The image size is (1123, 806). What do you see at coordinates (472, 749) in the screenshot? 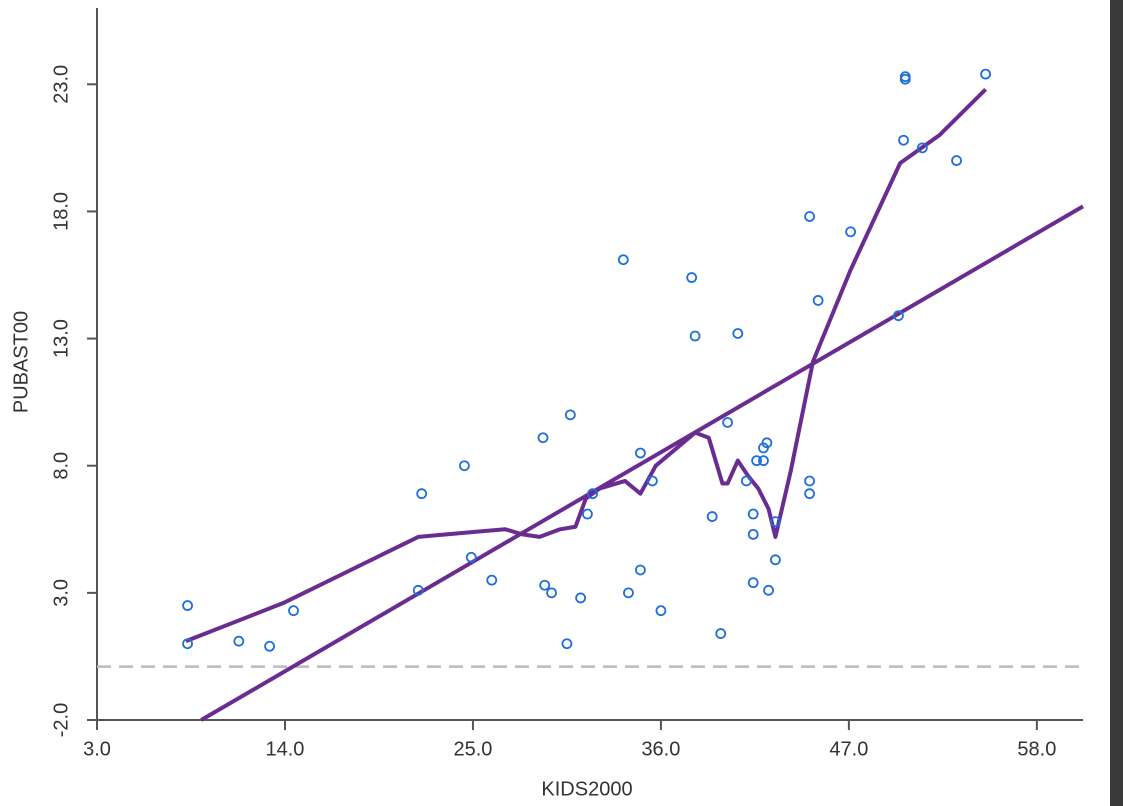
I see `x-tick-label: 25.0` at bounding box center [472, 749].